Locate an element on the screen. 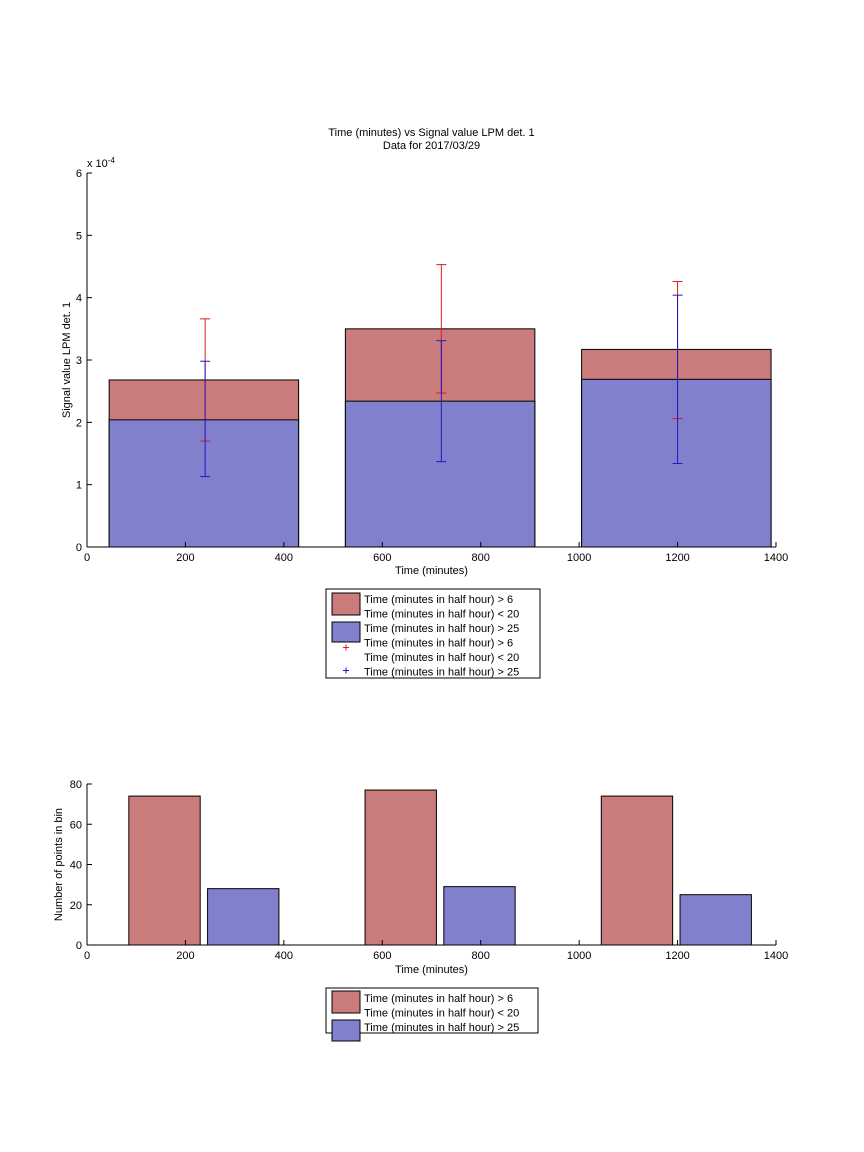 The width and height of the screenshot is (864, 1152). chart2-ytick-label: 80 is located at coordinates (76, 785).